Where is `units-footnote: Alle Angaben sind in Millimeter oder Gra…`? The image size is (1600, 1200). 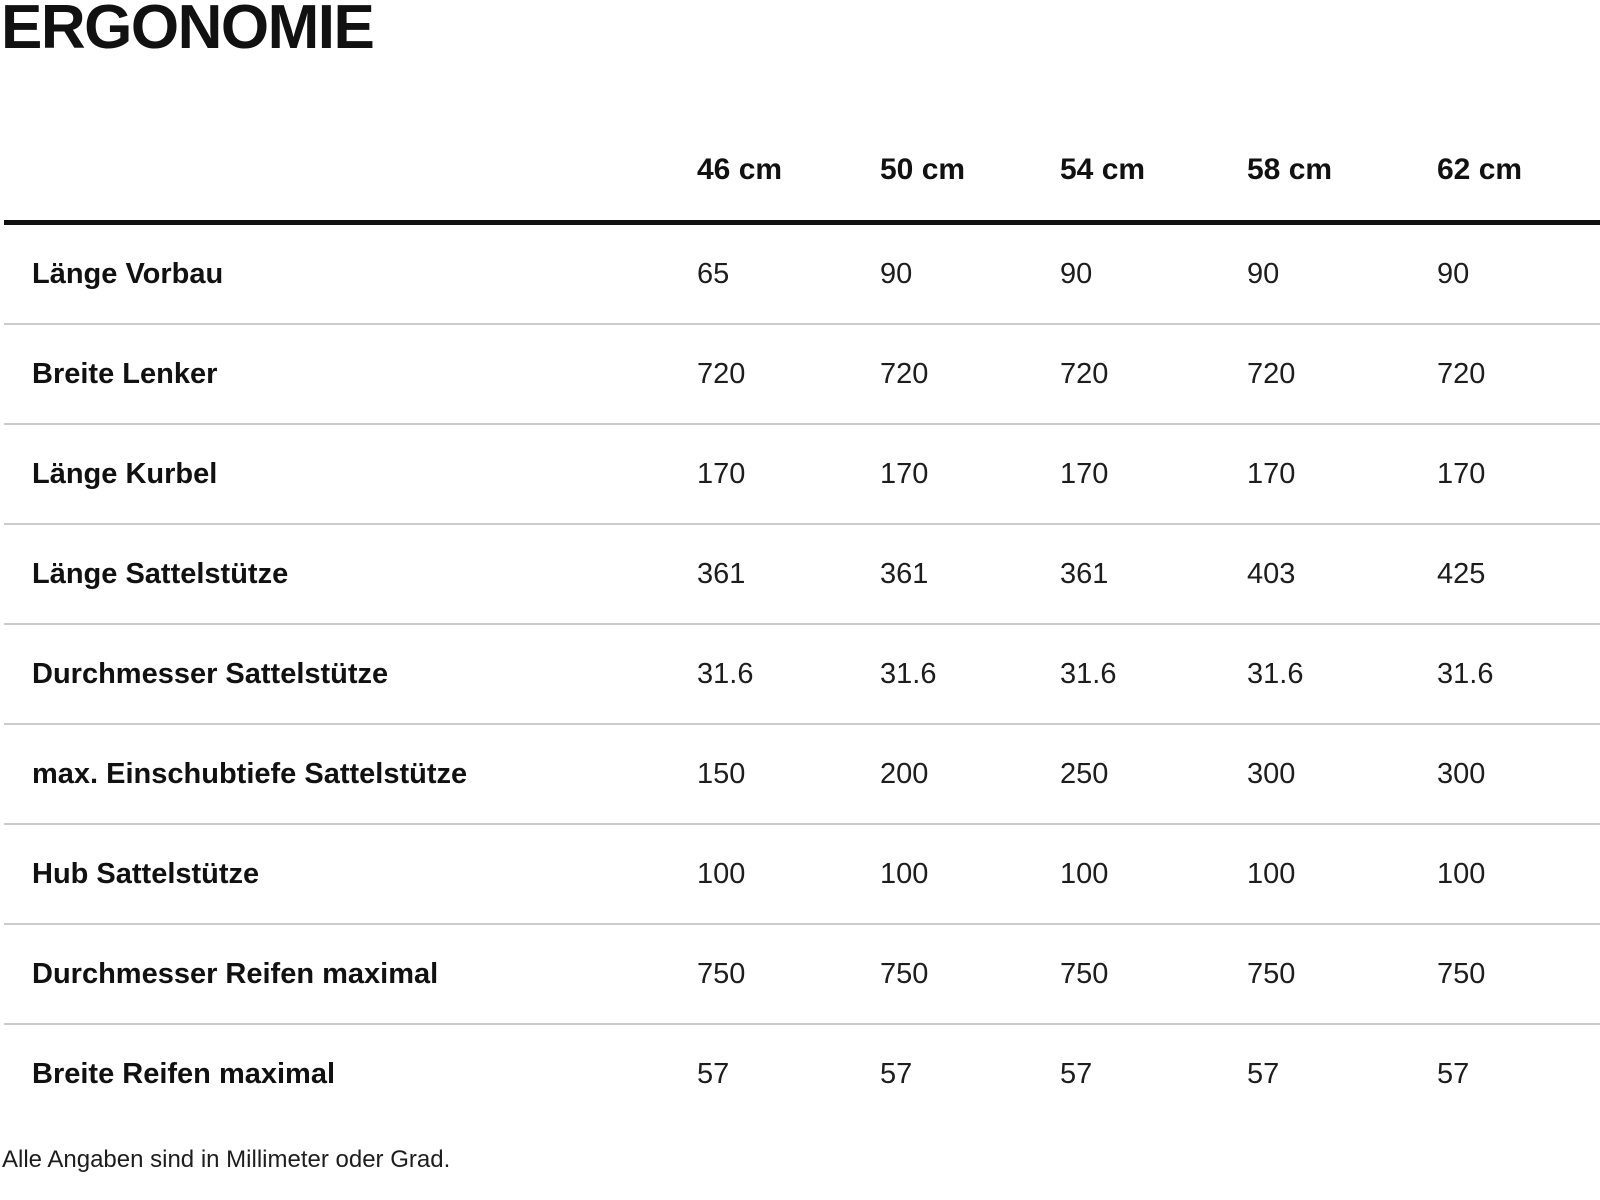
units-footnote: Alle Angaben sind in Millimeter oder Gra… is located at coordinates (226, 1159).